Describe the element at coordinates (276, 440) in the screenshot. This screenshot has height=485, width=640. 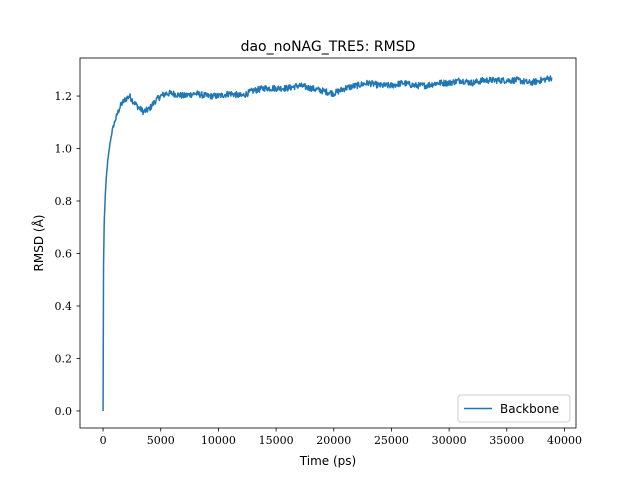
I see `x-tick-label: 15000` at that location.